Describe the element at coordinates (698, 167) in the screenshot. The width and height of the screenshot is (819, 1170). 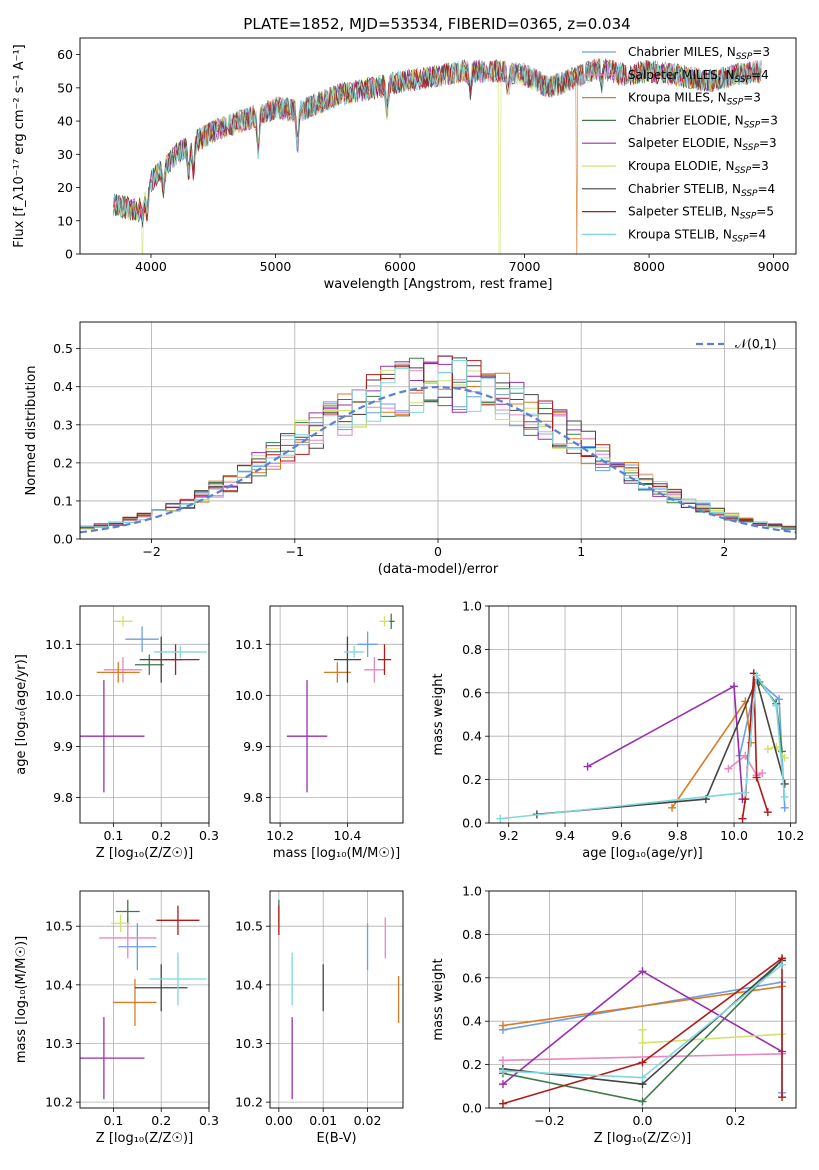
I see `legend-entry-kroupa_elodie: Kroupa ELODIE, NSSP=3` at that location.